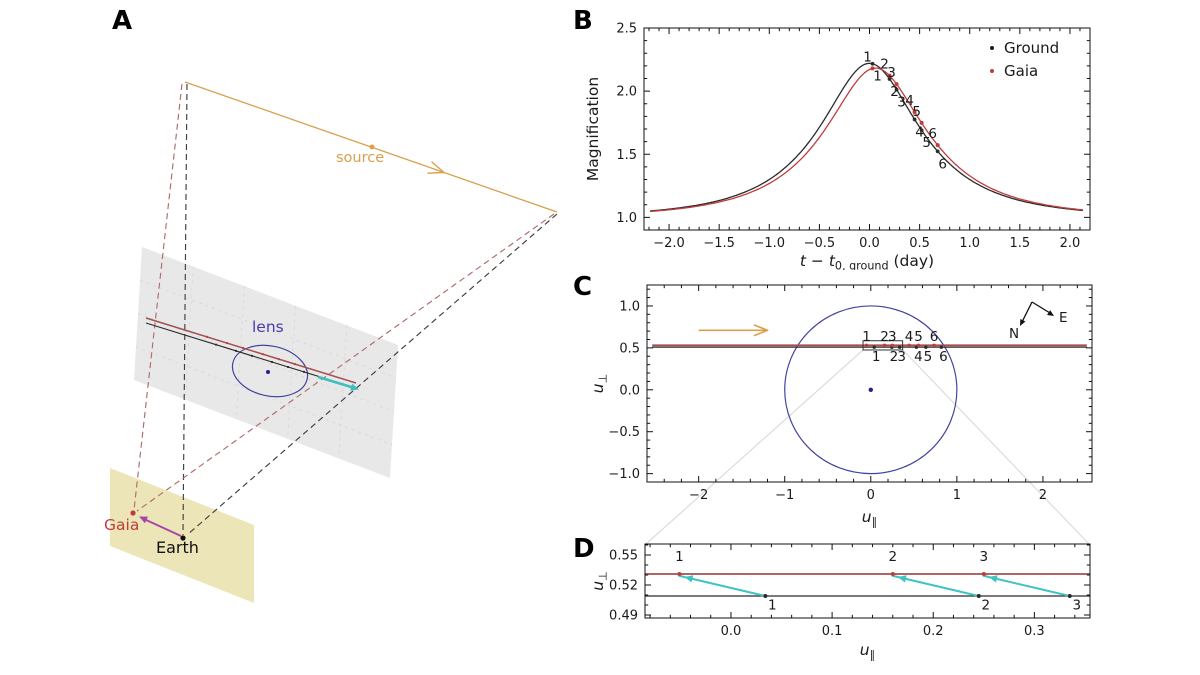 The image size is (1200, 675). I want to click on zoom-box, so click(883, 345).